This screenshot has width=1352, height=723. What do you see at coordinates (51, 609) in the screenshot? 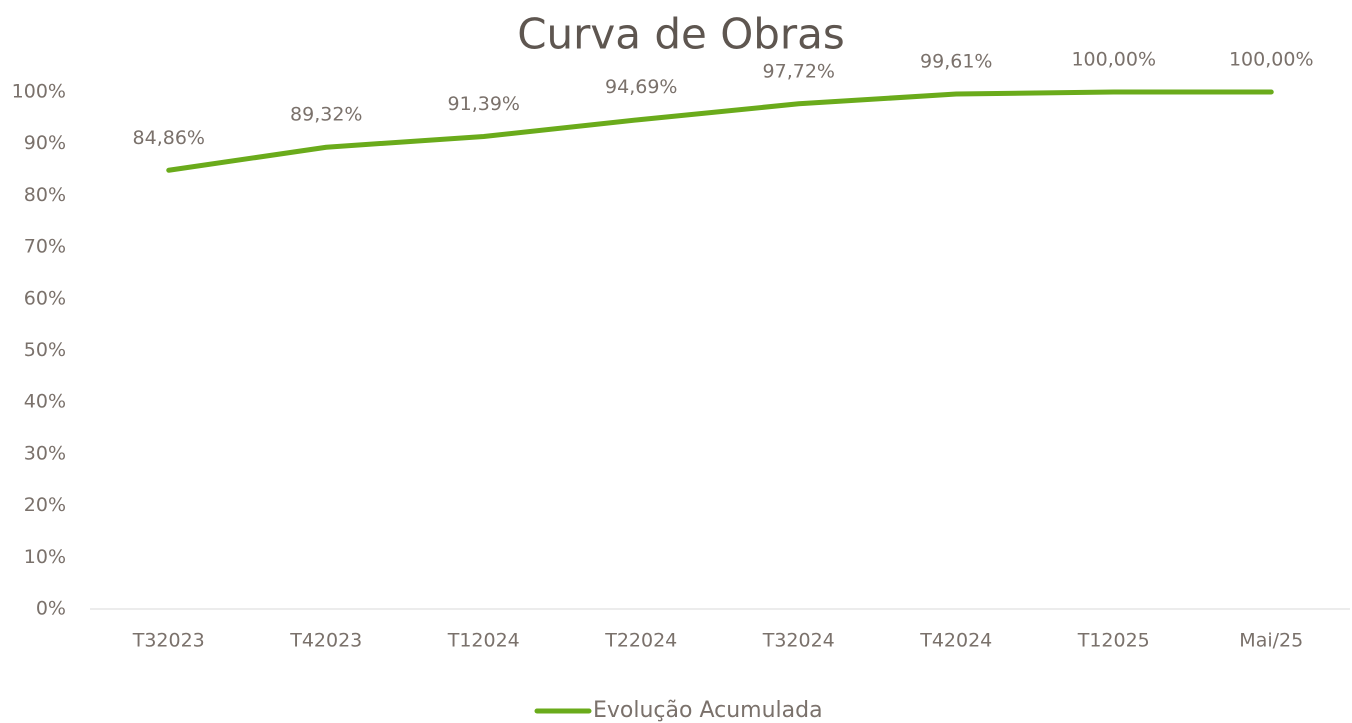
I see `y-tick-label: 0%` at bounding box center [51, 609].